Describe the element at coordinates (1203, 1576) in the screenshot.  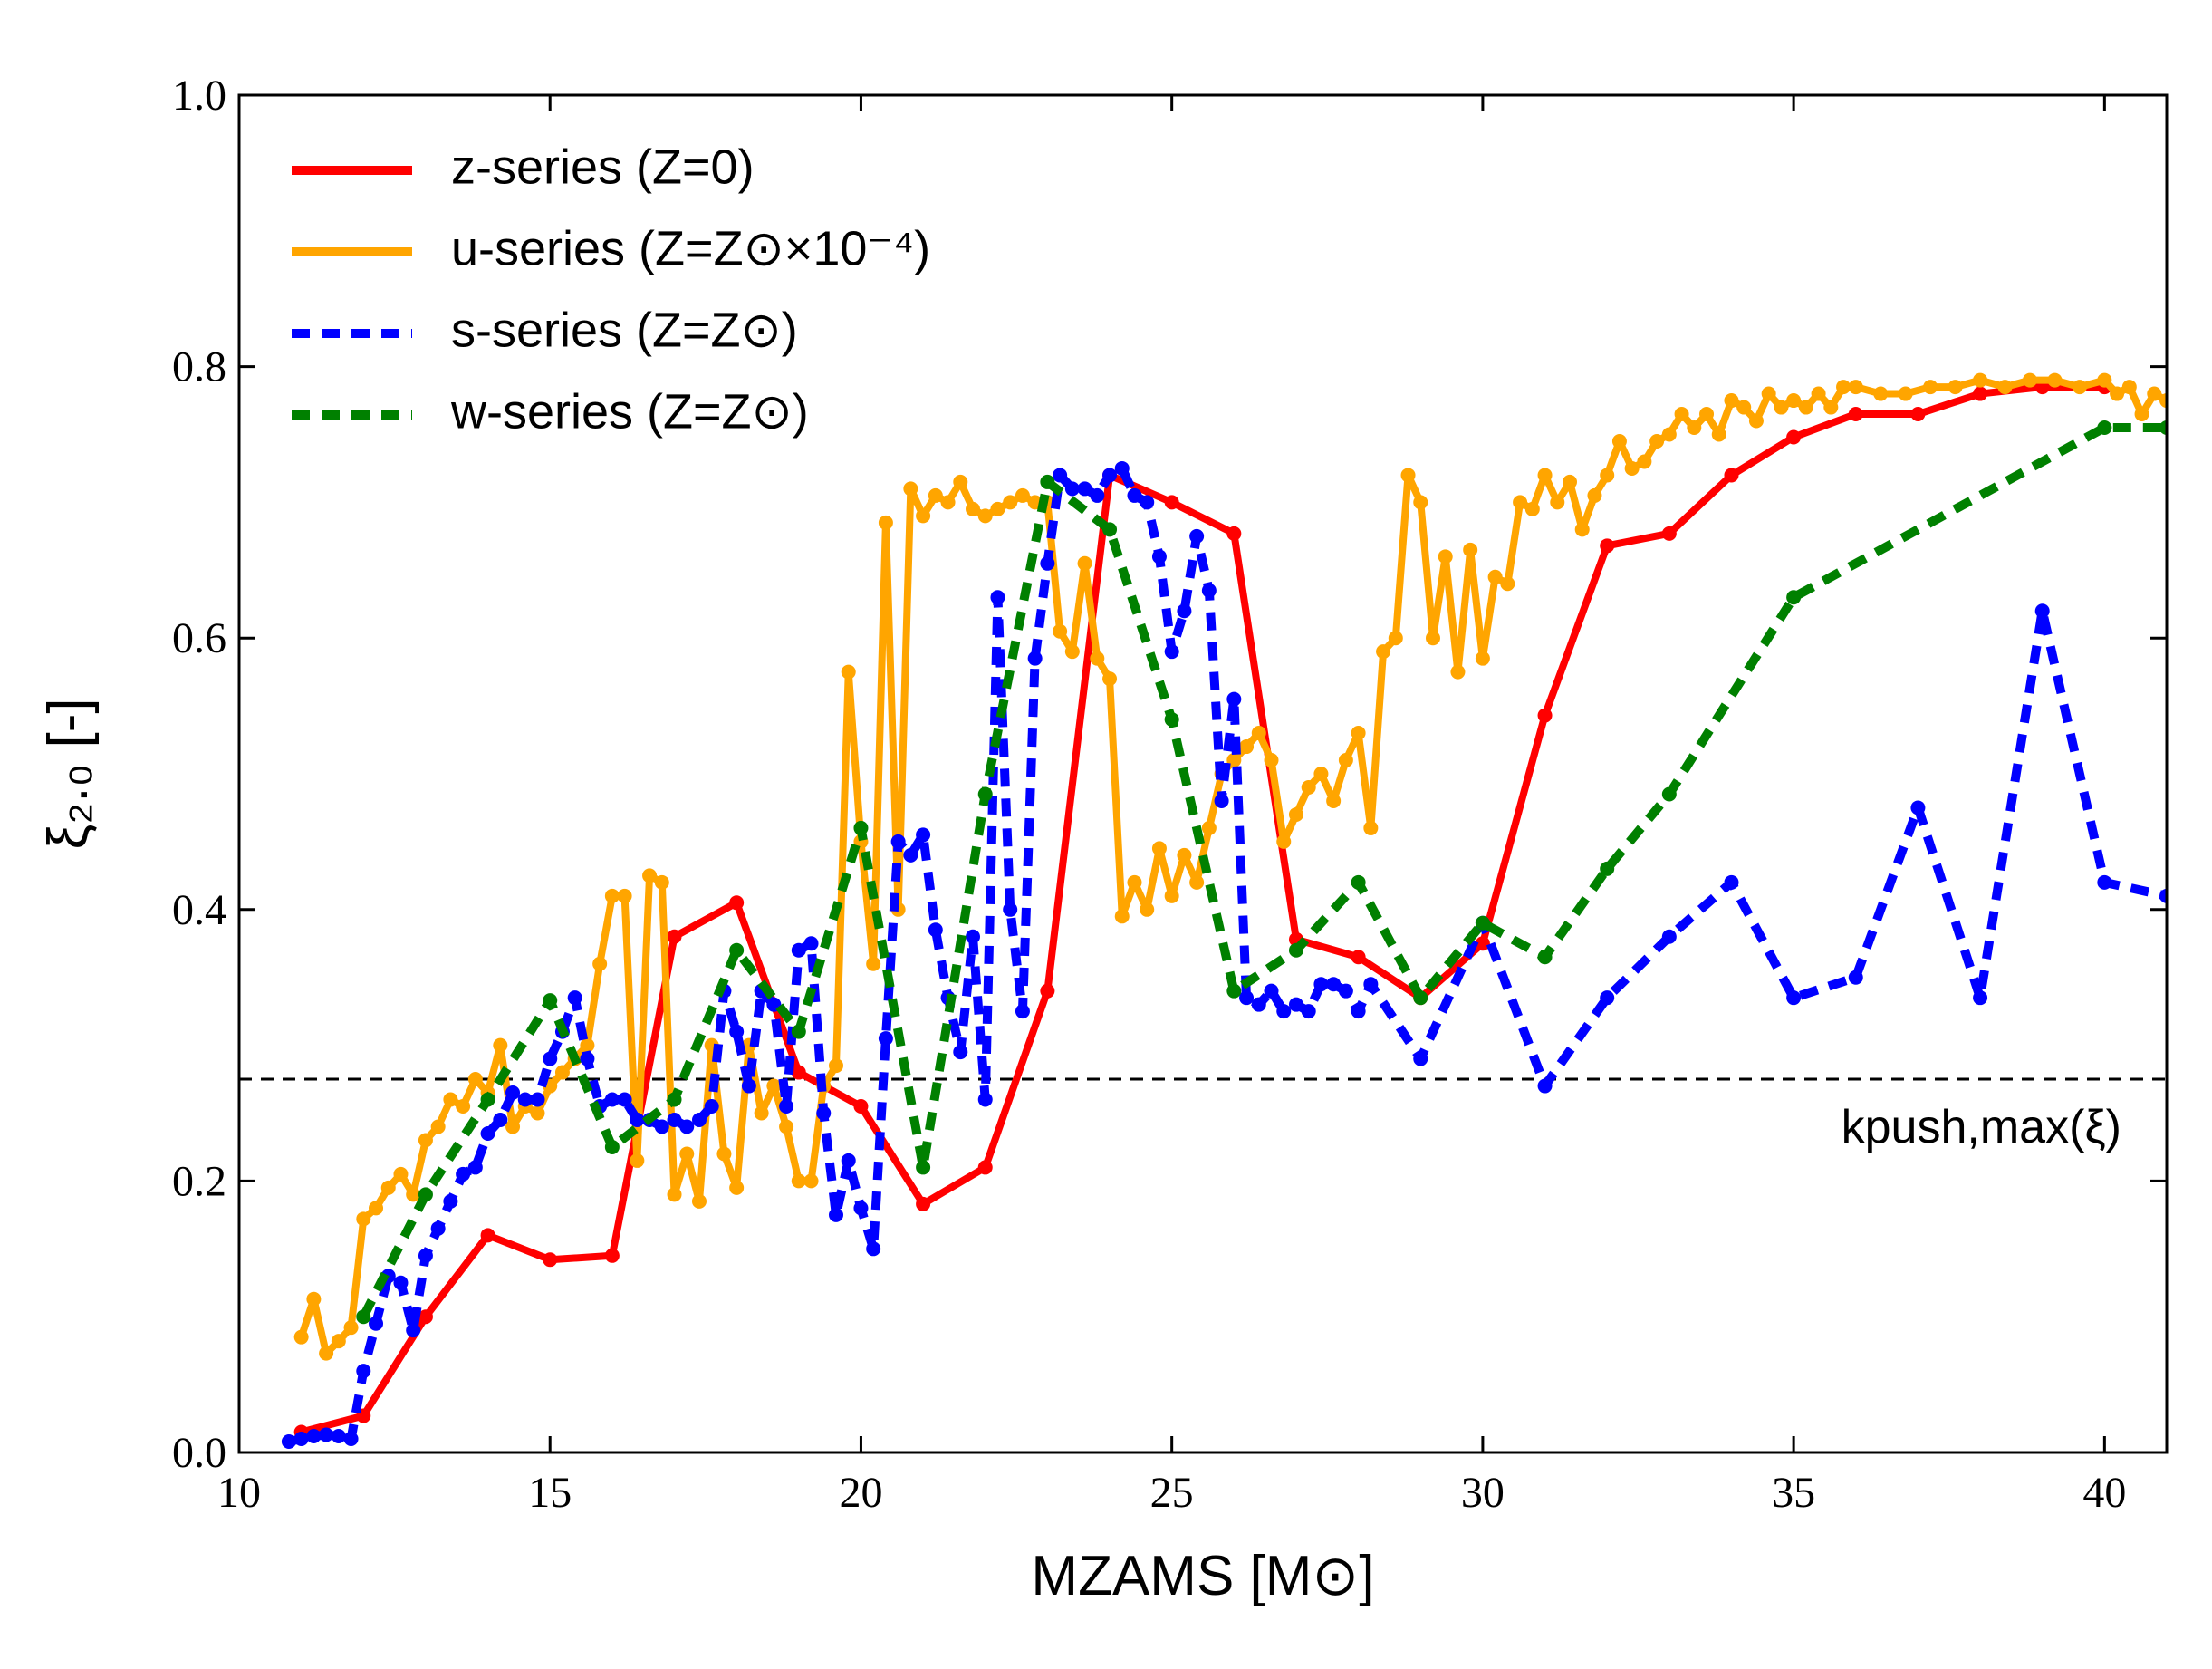
I see `x-axis-label: MZAMS [M⊙]` at that location.